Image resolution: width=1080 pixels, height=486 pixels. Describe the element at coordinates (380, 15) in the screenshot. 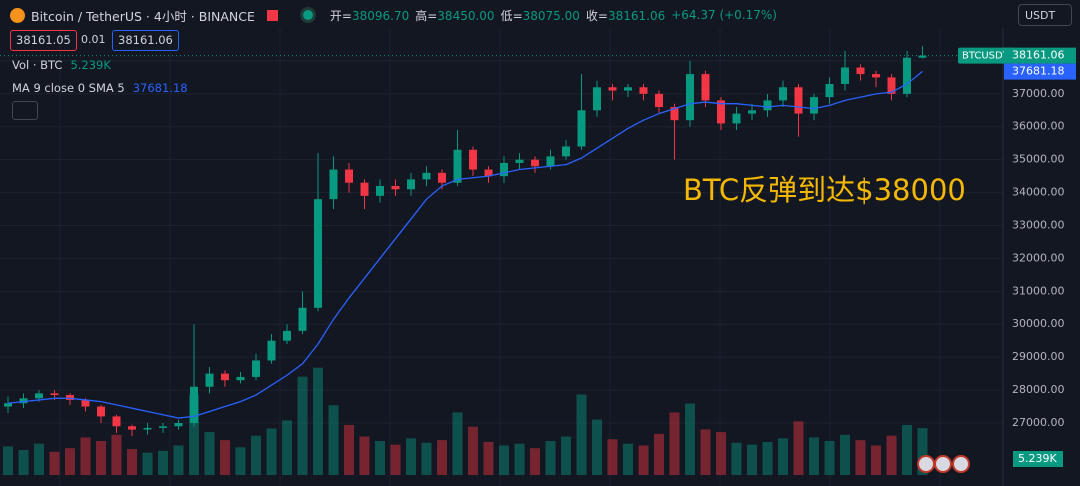

I see `ohlc-value: 38096.70` at that location.